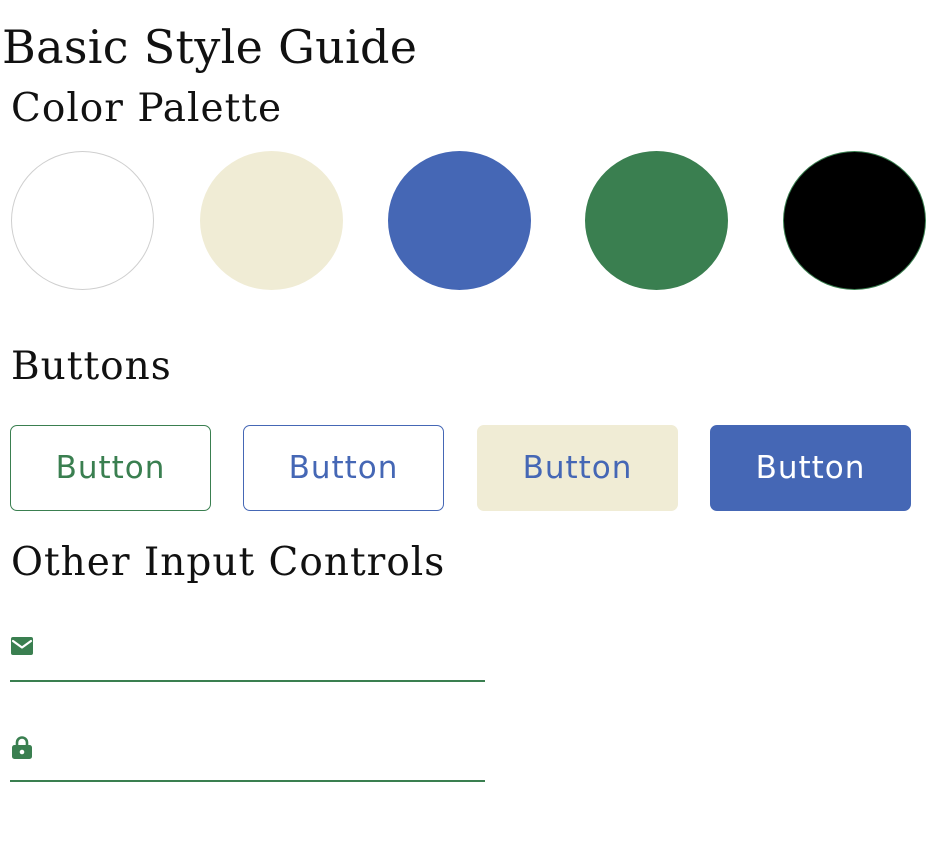 This screenshot has height=842, width=938. What do you see at coordinates (271, 220) in the screenshot?
I see `color-swatch-cream` at bounding box center [271, 220].